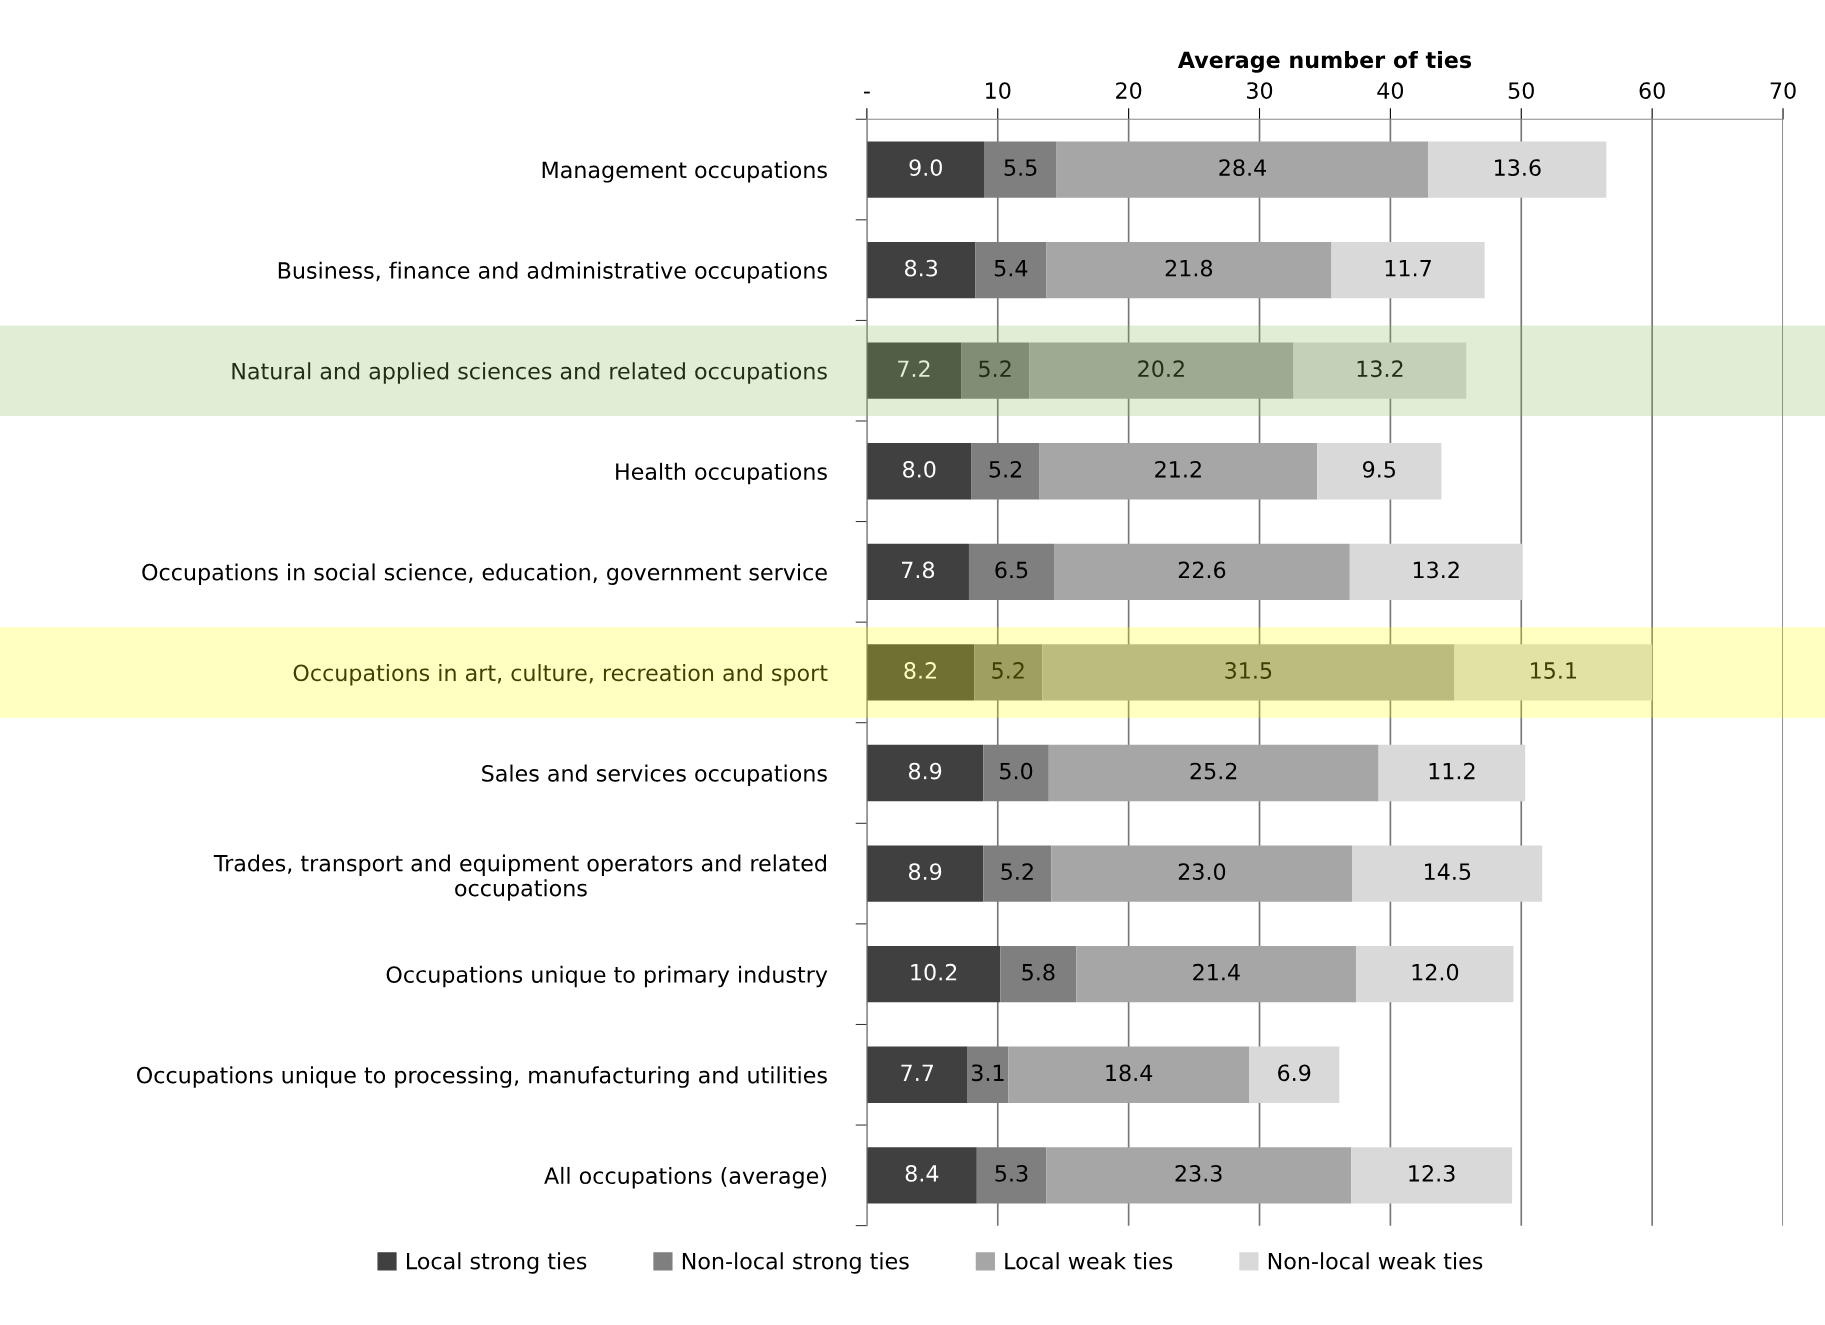 This screenshot has width=1825, height=1325. Describe the element at coordinates (1324, 62) in the screenshot. I see `x-axis-title: Average number of ties` at that location.